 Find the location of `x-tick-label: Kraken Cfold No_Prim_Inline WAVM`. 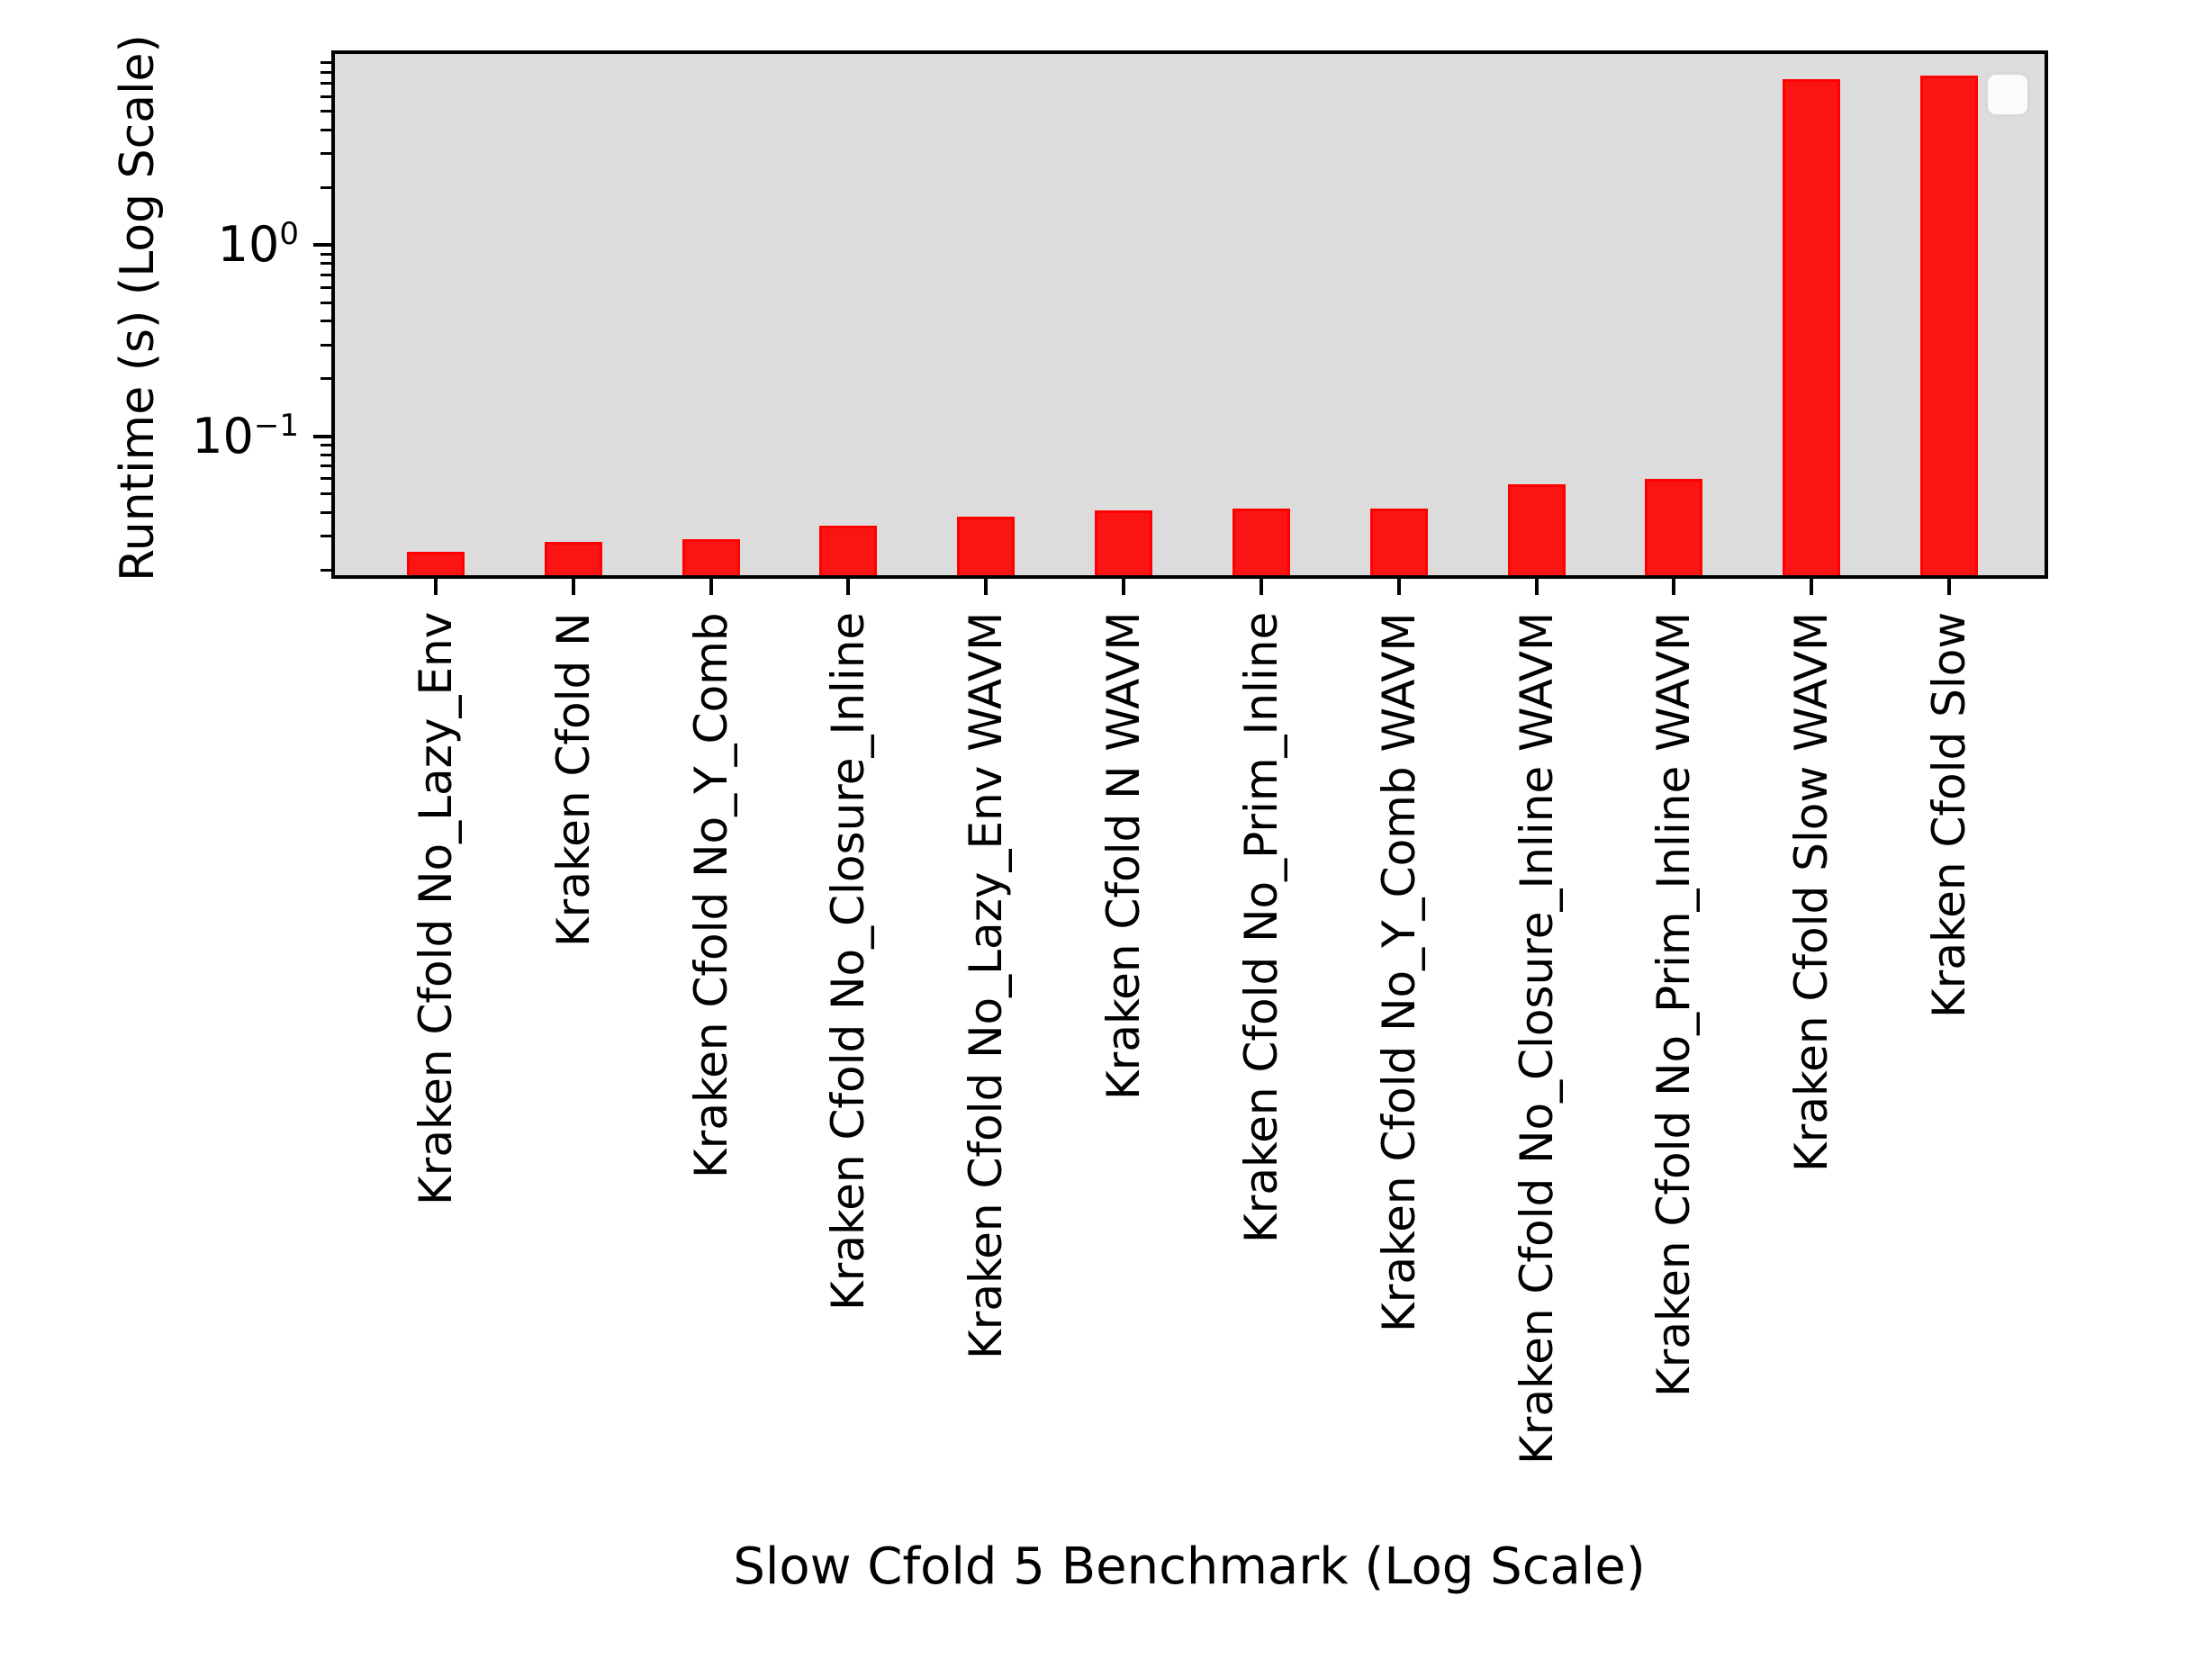

x-tick-label: Kraken Cfold No_Prim_Inline WAVM is located at coordinates (1674, 1005).